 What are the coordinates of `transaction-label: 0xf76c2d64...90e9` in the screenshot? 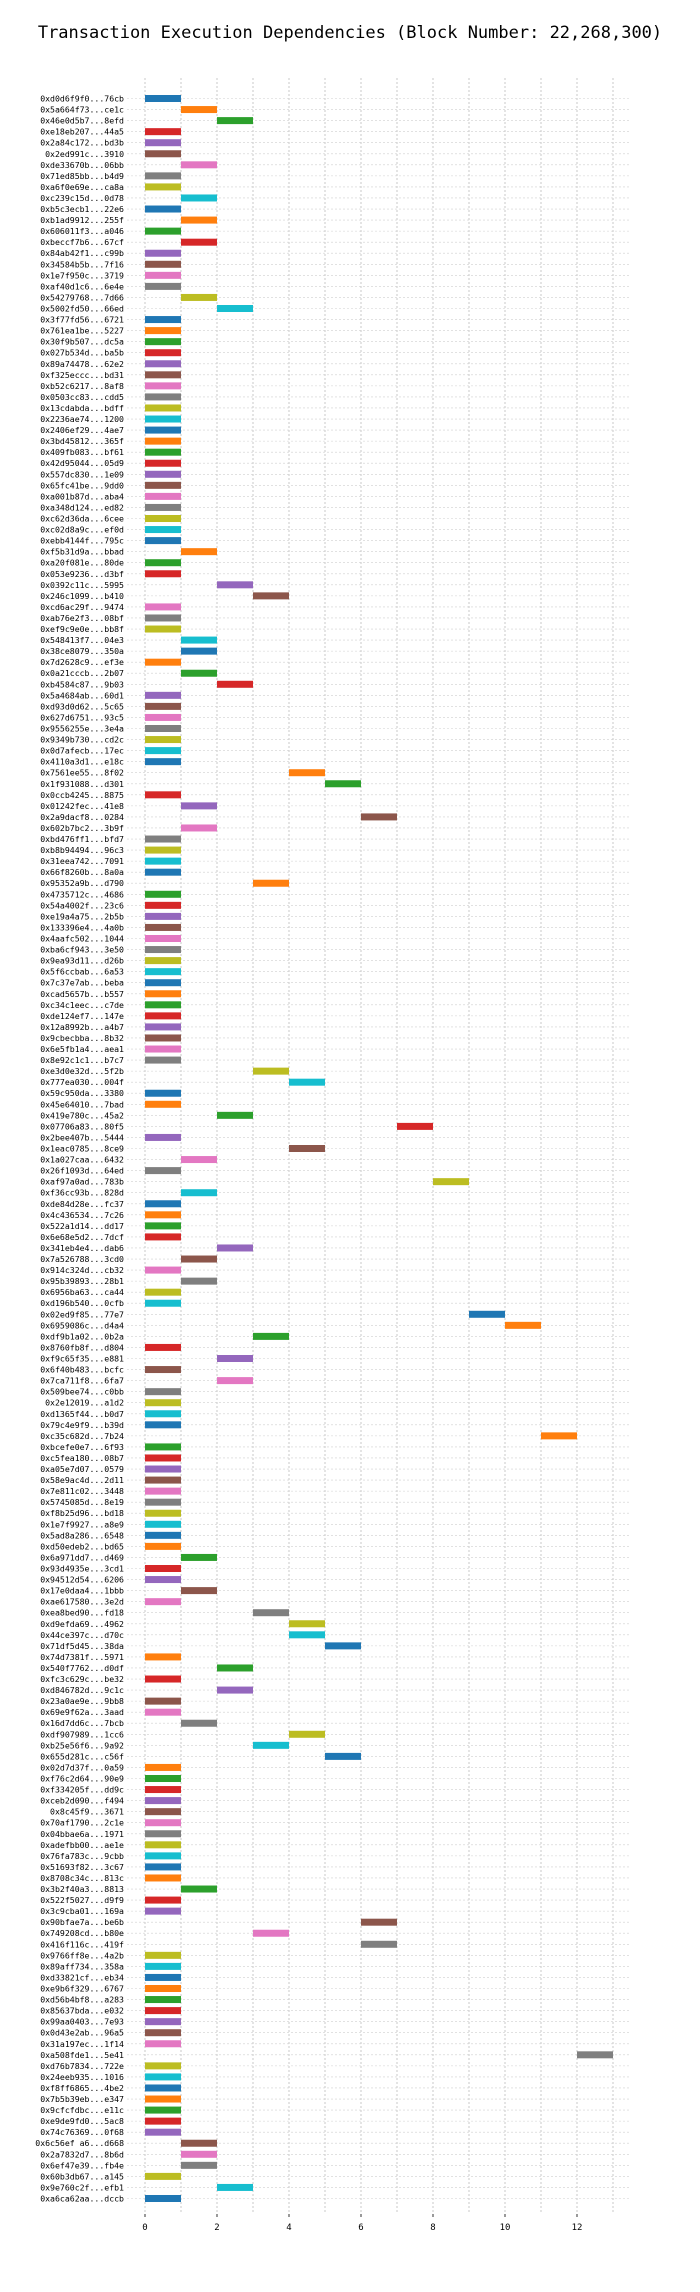 It's located at (82, 1779).